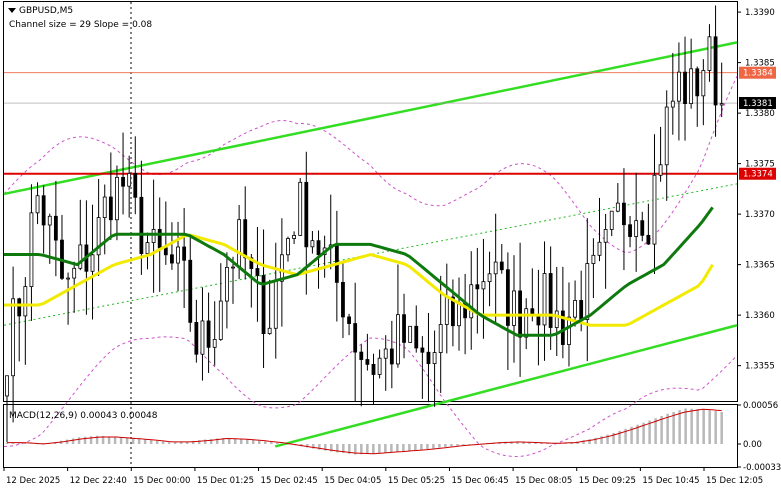 This screenshot has height=489, width=781. I want to click on time-tick-label: 15 Dec 02:45, so click(289, 481).